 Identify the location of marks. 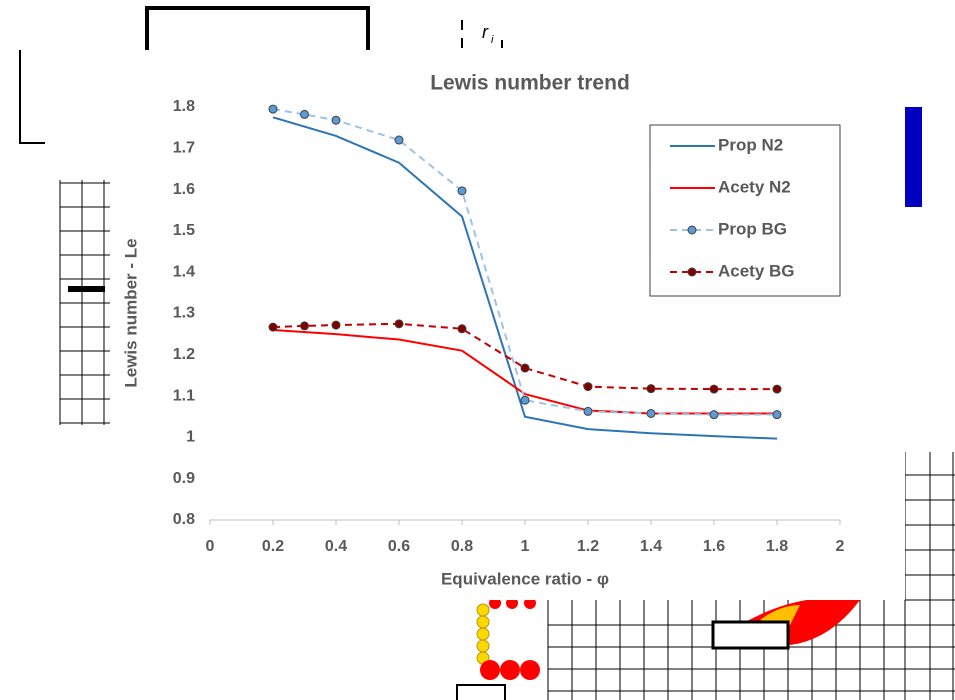
(482, 34).